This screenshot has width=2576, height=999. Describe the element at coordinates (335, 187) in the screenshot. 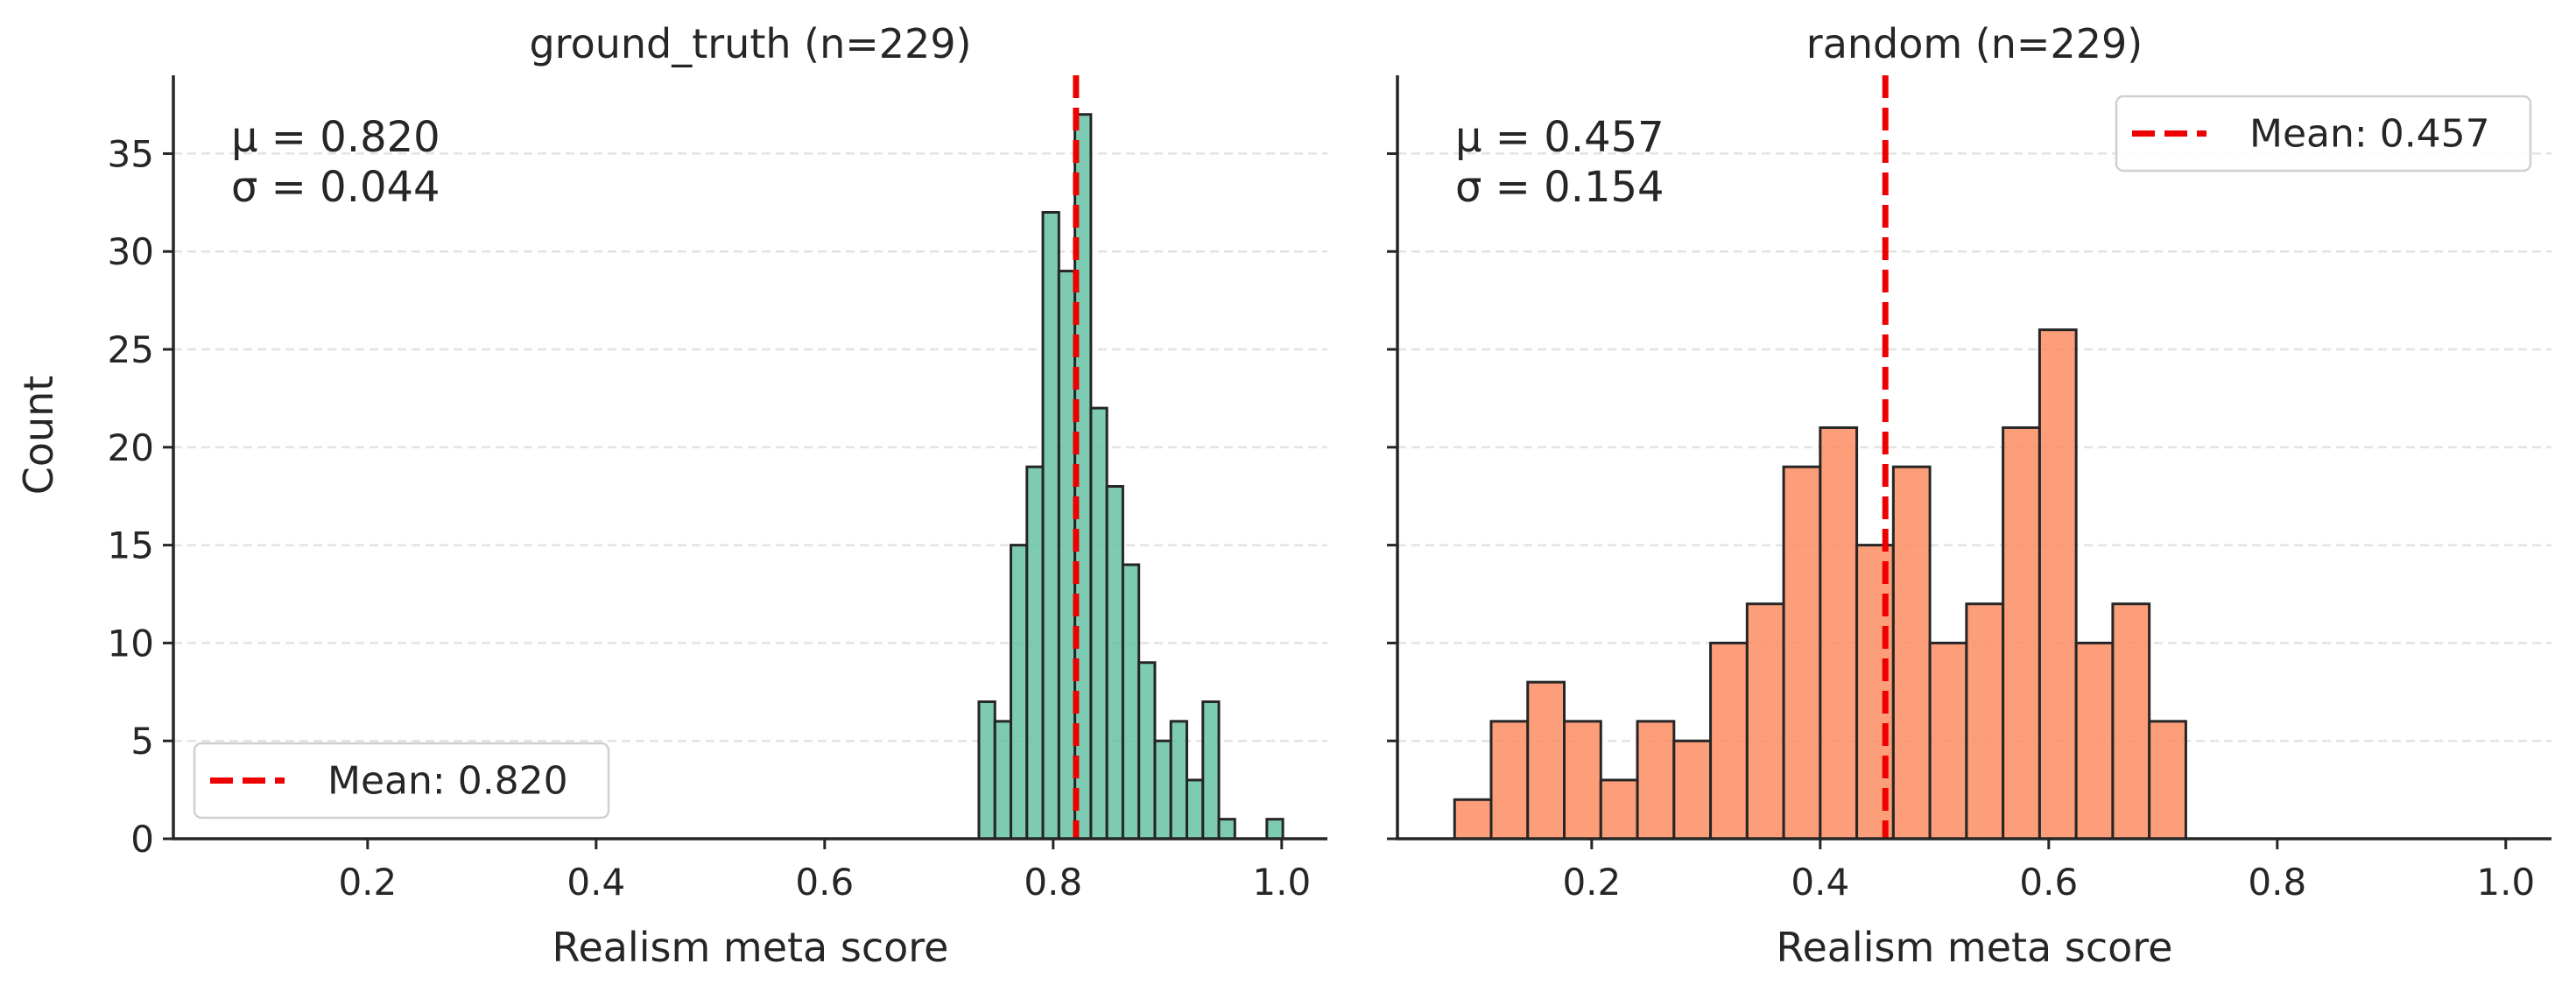

I see `stats-annotation: σ = 0.044` at that location.